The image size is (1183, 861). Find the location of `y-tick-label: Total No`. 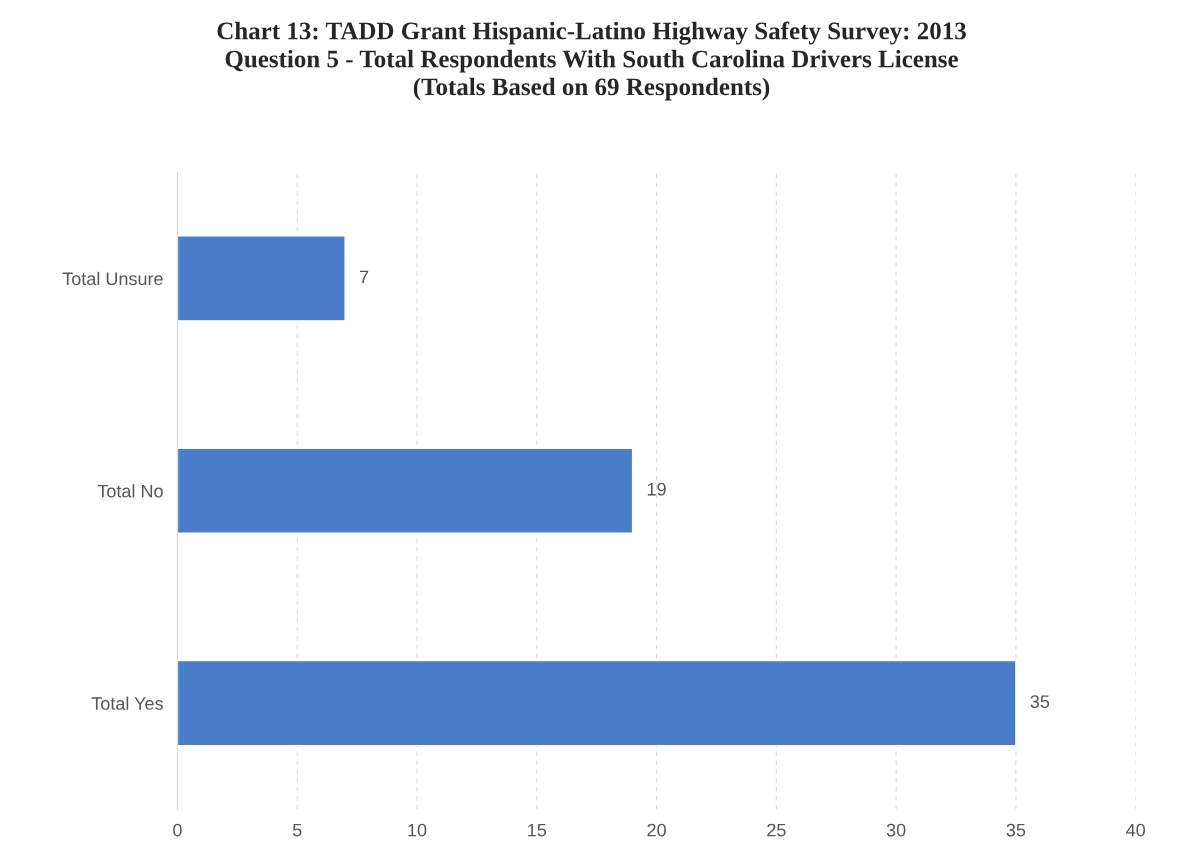

y-tick-label: Total No is located at coordinates (130, 491).